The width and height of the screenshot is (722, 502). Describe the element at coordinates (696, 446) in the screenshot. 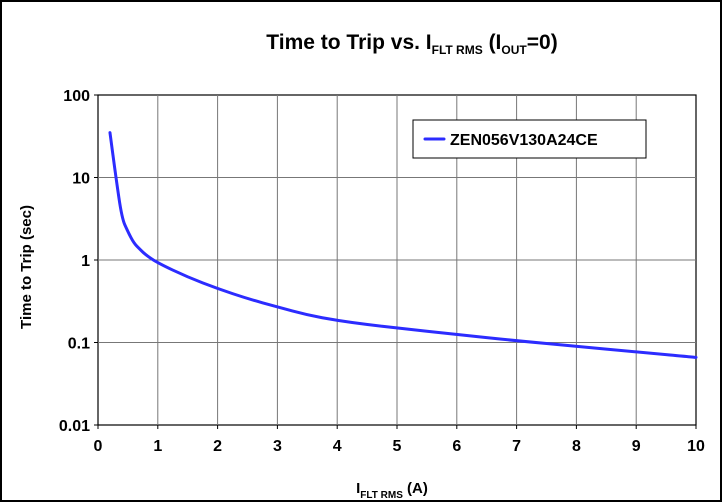

I see `x-tick-label: 10` at that location.